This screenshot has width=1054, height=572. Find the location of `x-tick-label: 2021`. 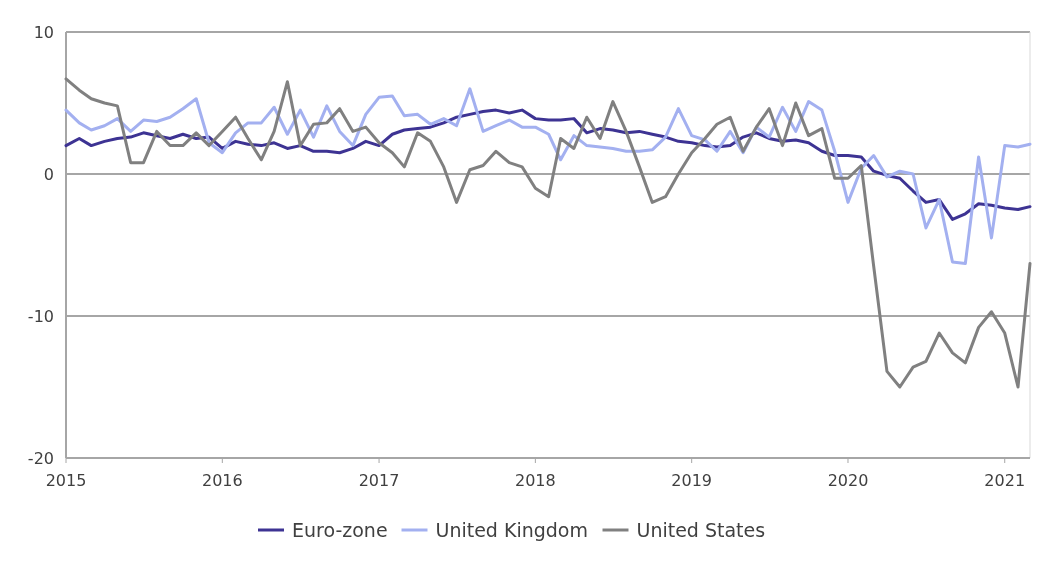

x-tick-label: 2021 is located at coordinates (1005, 480).